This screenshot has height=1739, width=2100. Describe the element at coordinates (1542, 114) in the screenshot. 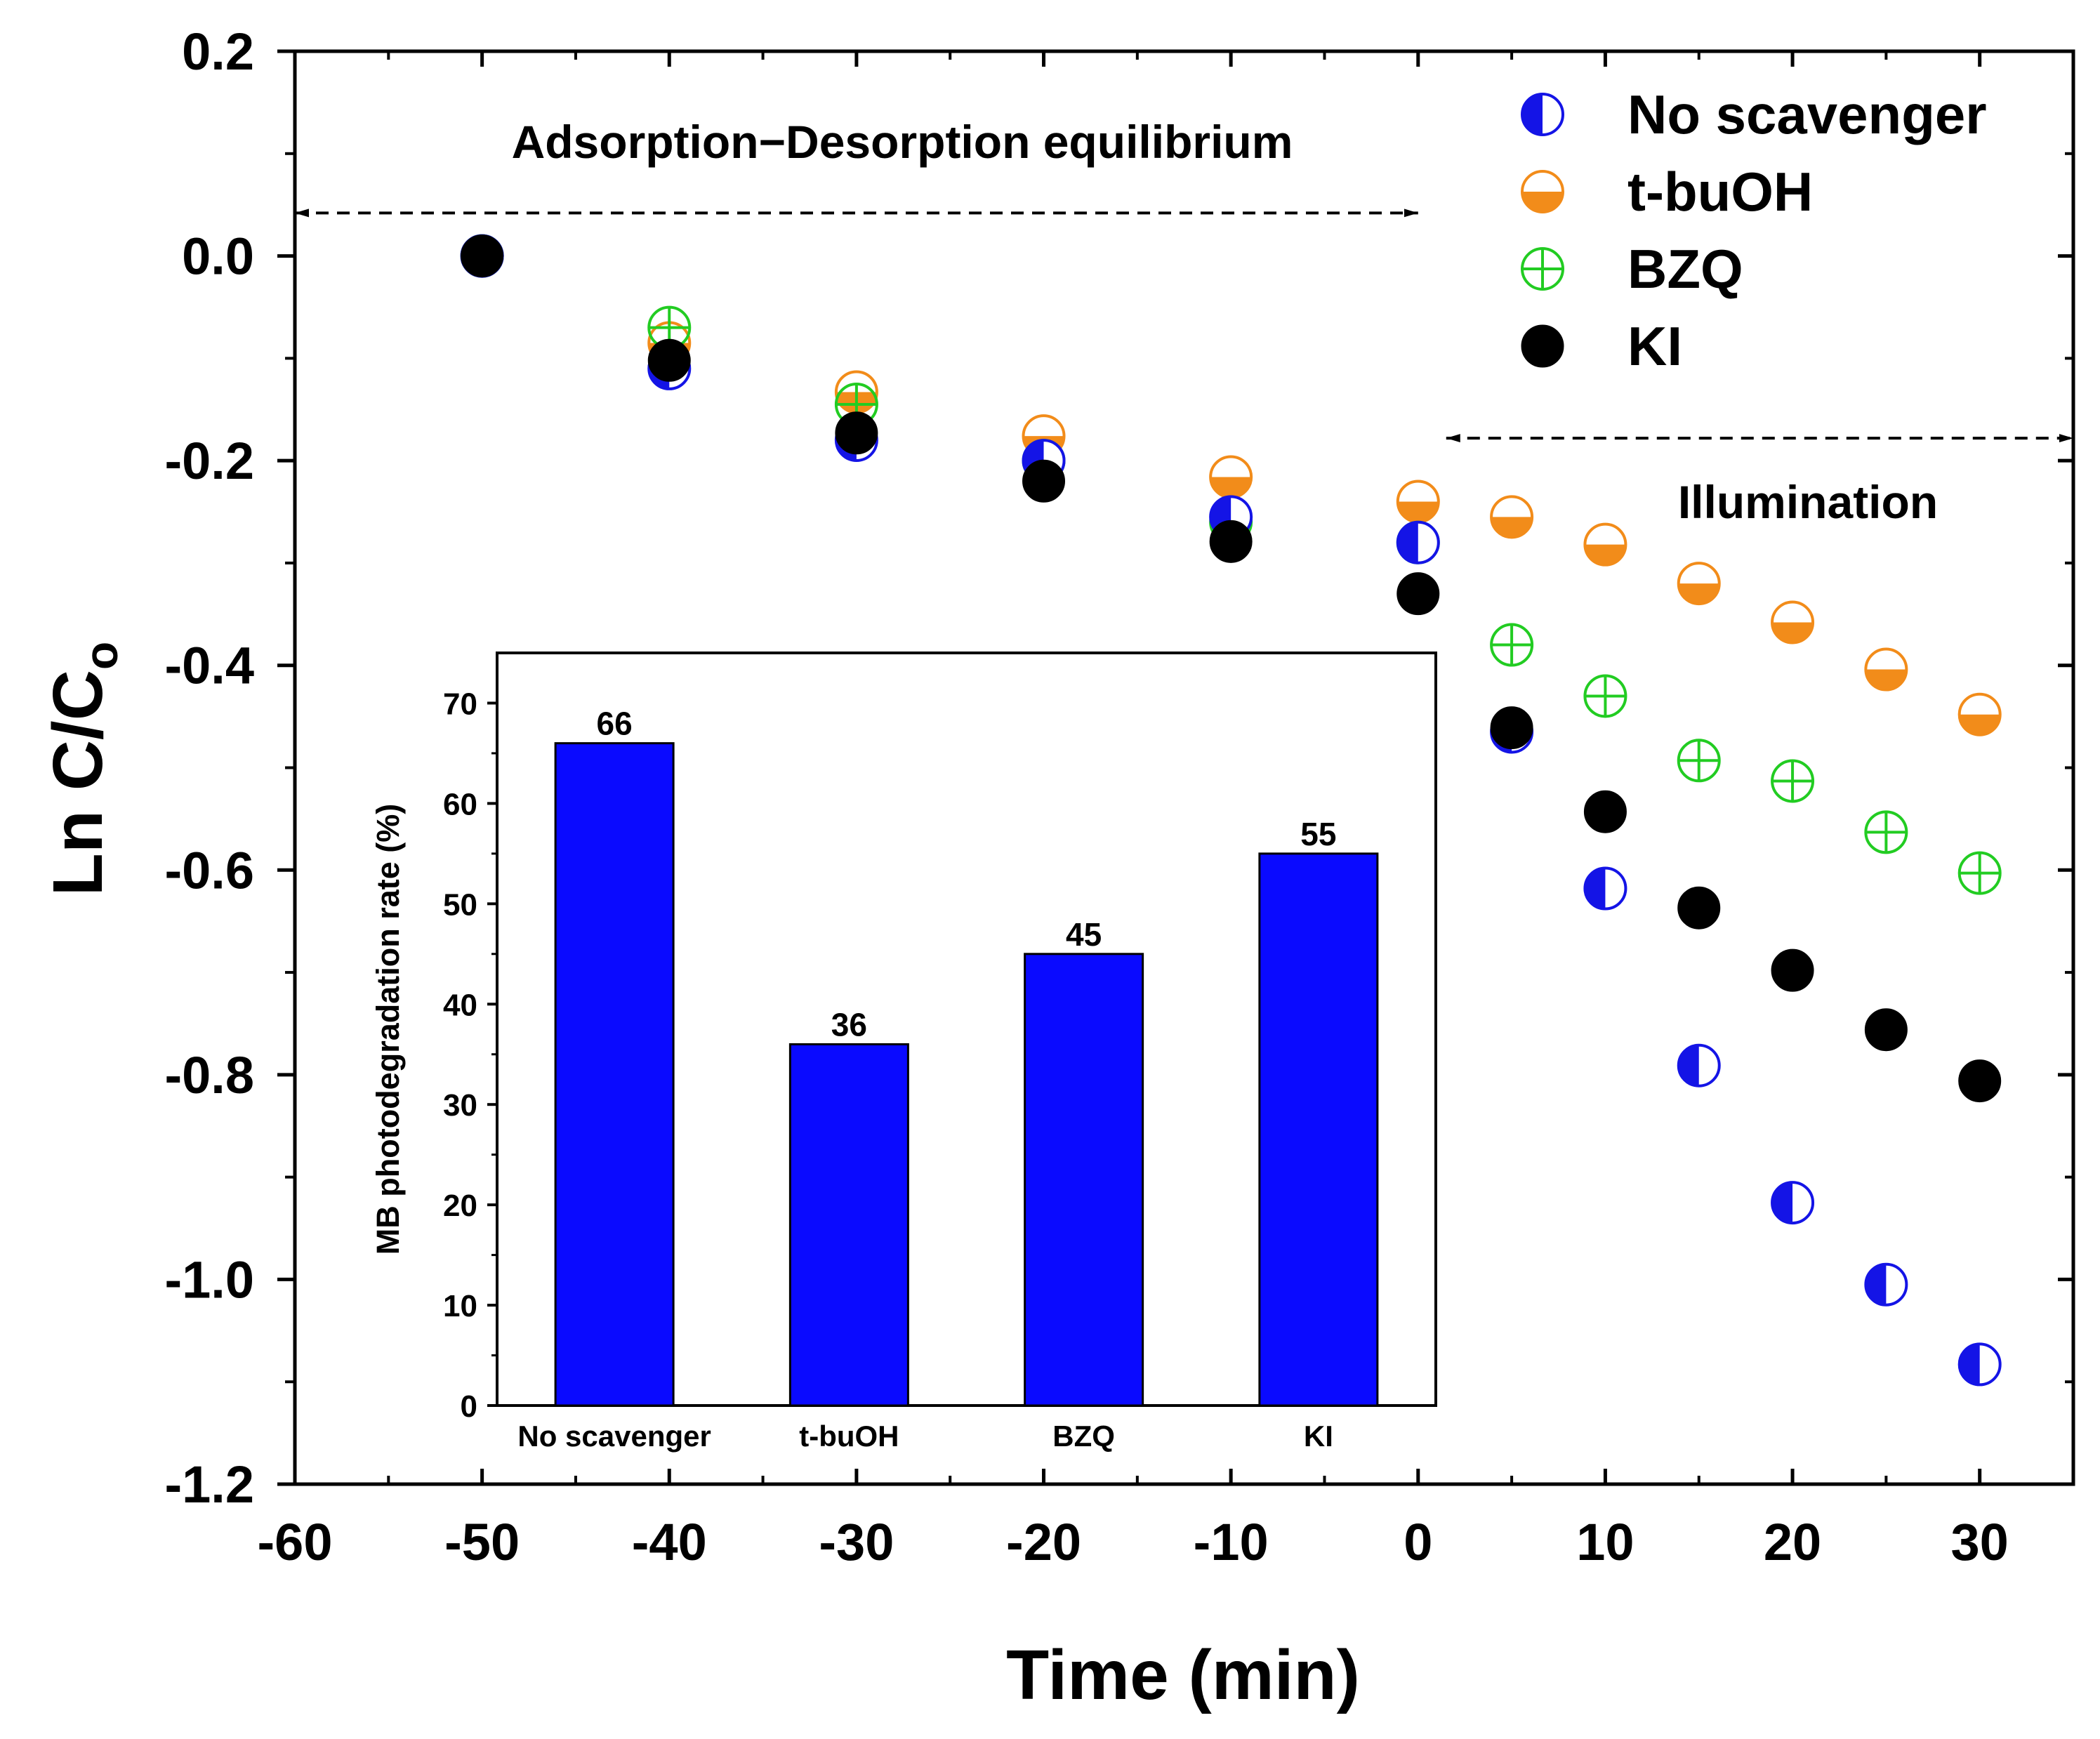

I see `legend-marker-no-scavenger` at that location.